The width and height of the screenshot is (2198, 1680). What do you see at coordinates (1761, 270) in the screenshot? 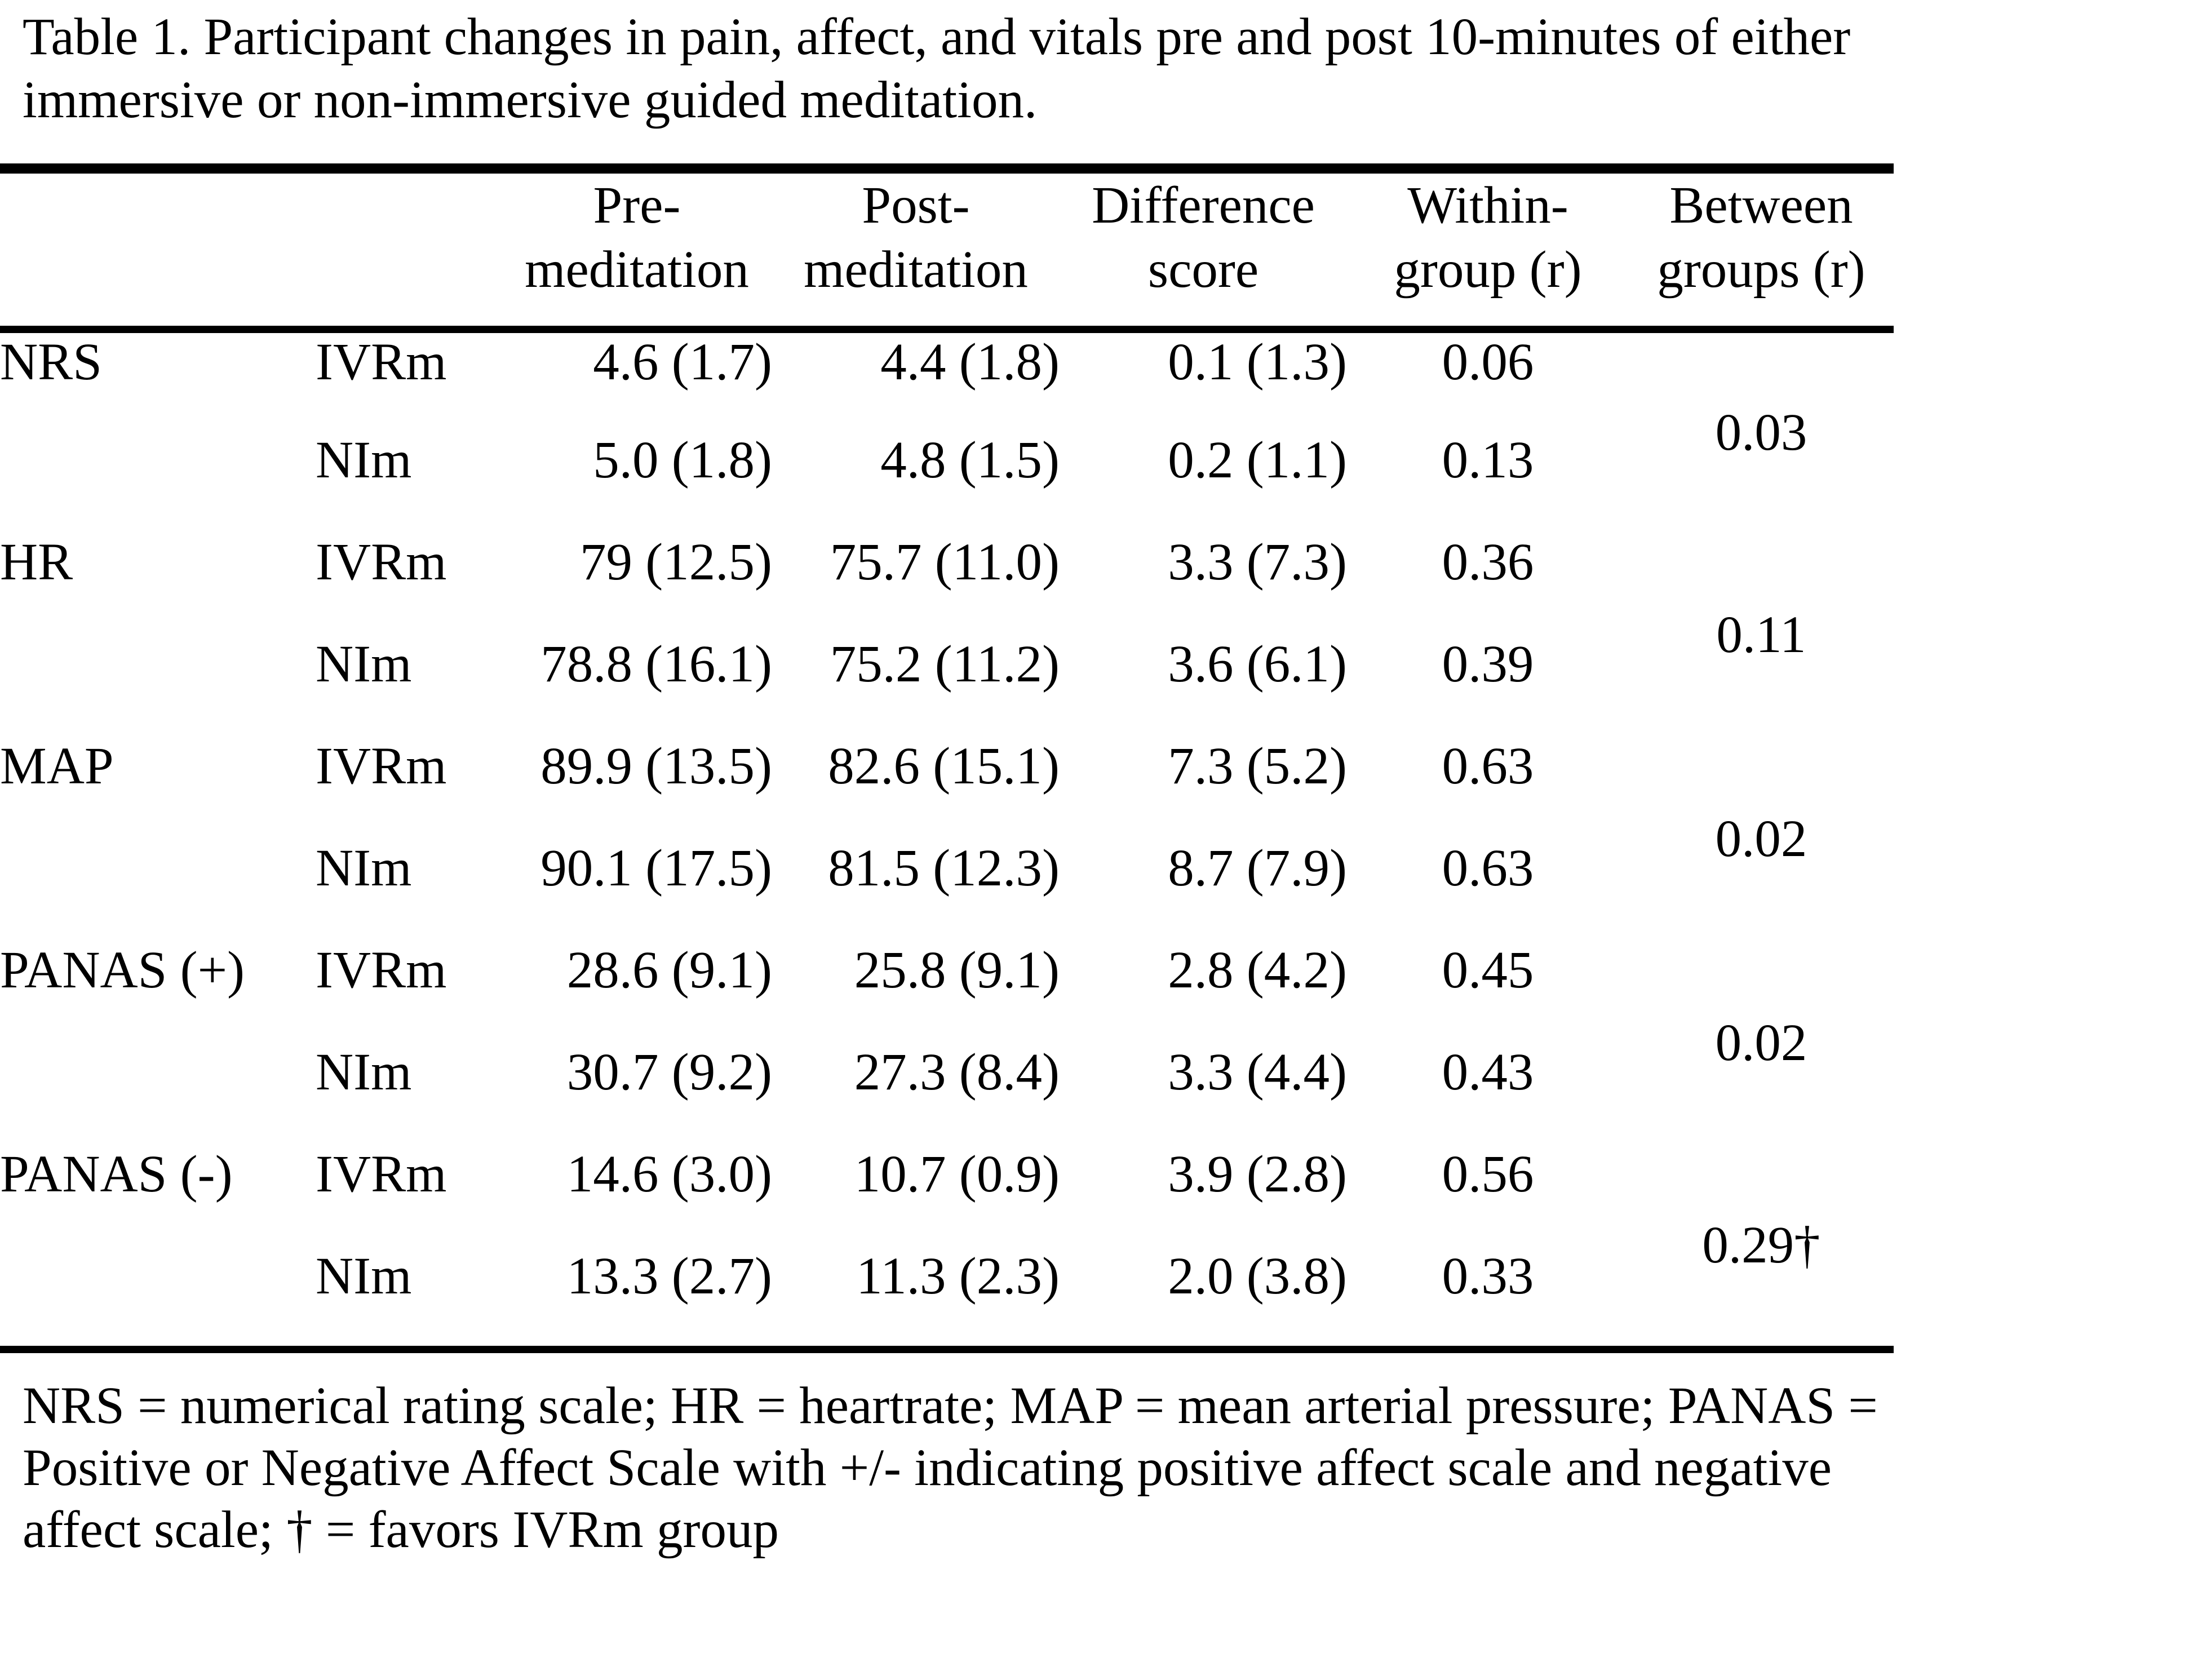
I see `col-header-line: groups (r)` at bounding box center [1761, 270].